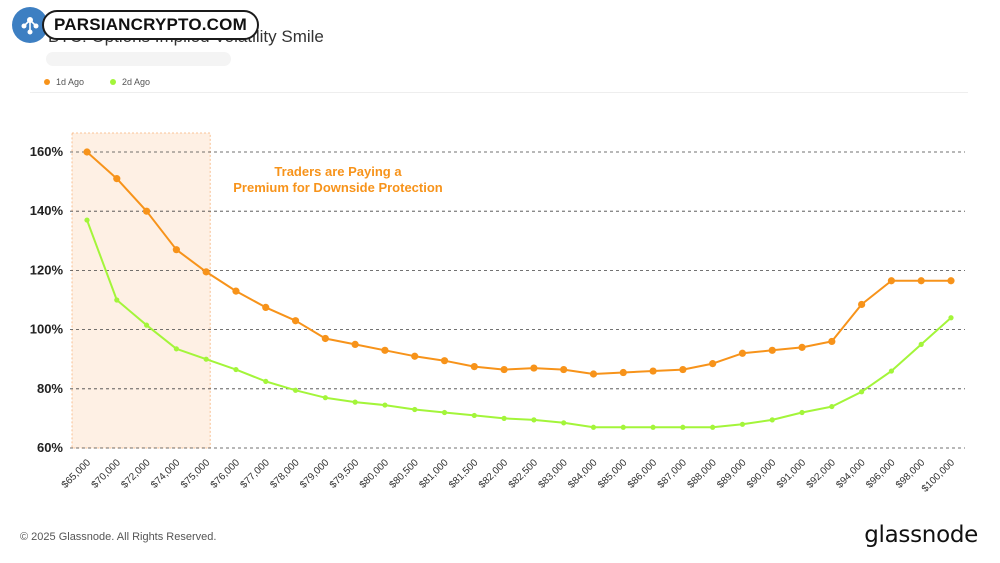  I want to click on legend-label-1d: 1d Ago, so click(70, 82).